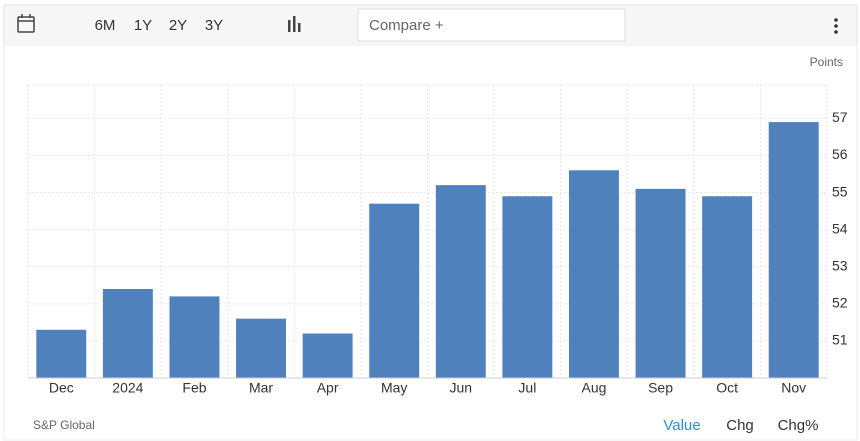 This screenshot has height=441, width=860. What do you see at coordinates (105, 25) in the screenshot?
I see `range-button: 6M` at bounding box center [105, 25].